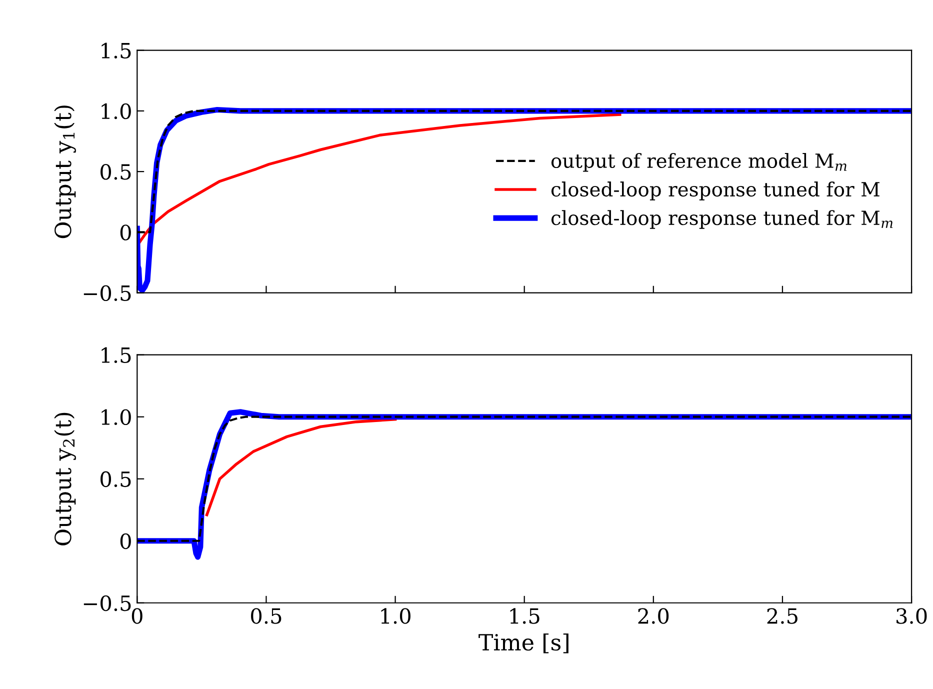 This screenshot has height=689, width=933. What do you see at coordinates (395, 616) in the screenshot?
I see `x-tick-label: 1.0` at bounding box center [395, 616].